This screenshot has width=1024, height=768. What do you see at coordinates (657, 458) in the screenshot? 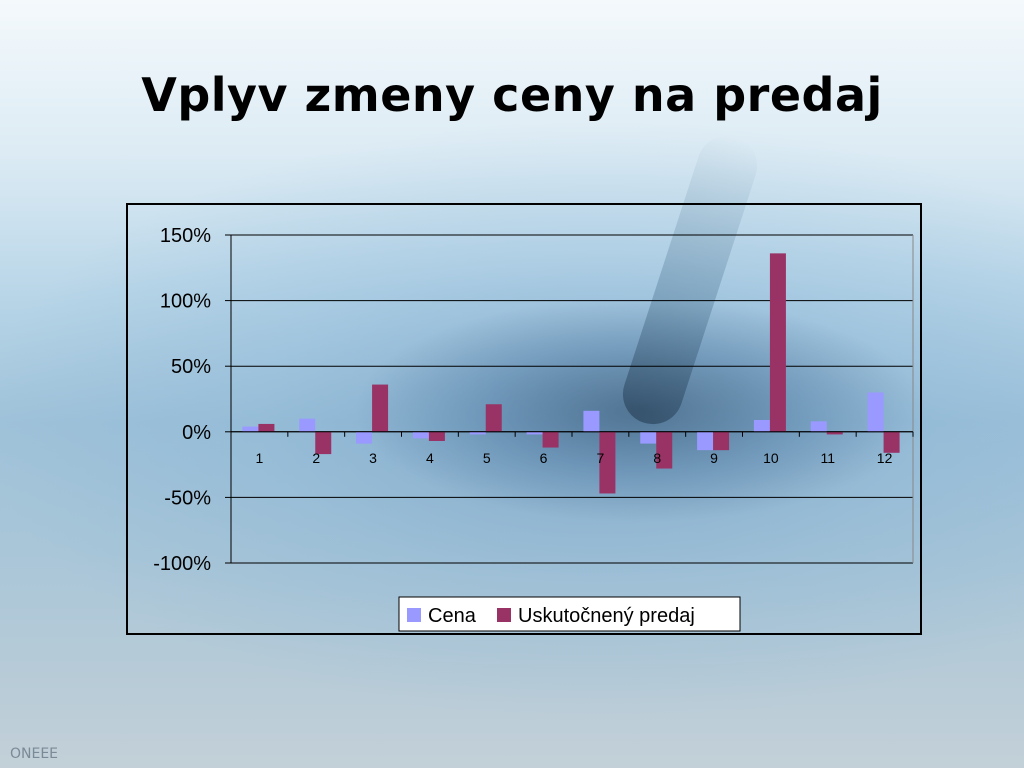
I see `x-tick-label: 8` at bounding box center [657, 458].